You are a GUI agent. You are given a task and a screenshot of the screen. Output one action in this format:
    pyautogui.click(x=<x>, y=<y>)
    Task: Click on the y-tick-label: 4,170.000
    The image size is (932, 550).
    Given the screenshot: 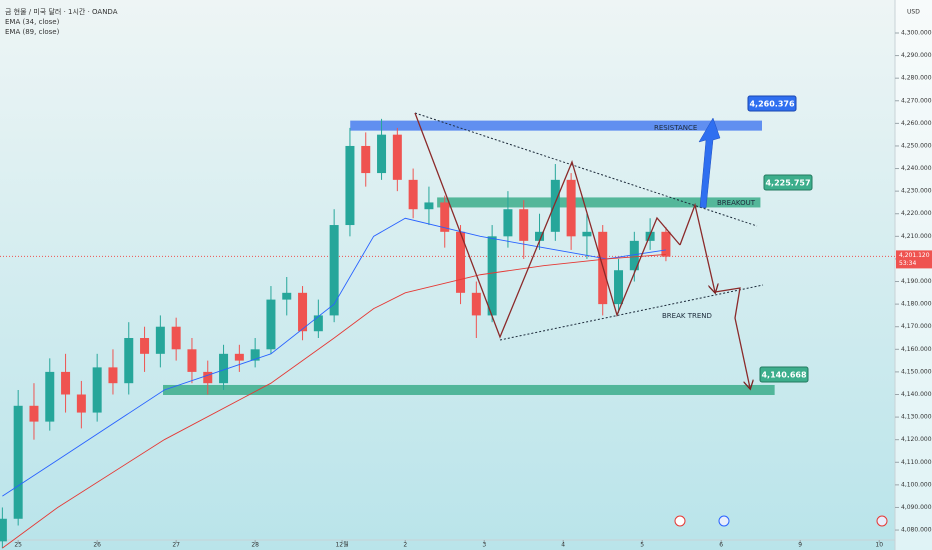 What is the action you would take?
    pyautogui.click(x=916, y=326)
    